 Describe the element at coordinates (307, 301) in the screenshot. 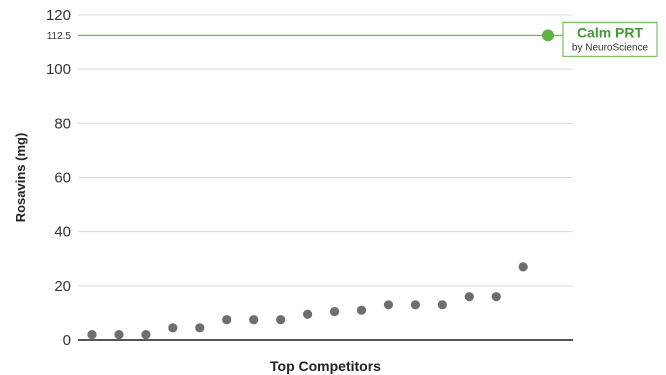

I see `data-points` at that location.